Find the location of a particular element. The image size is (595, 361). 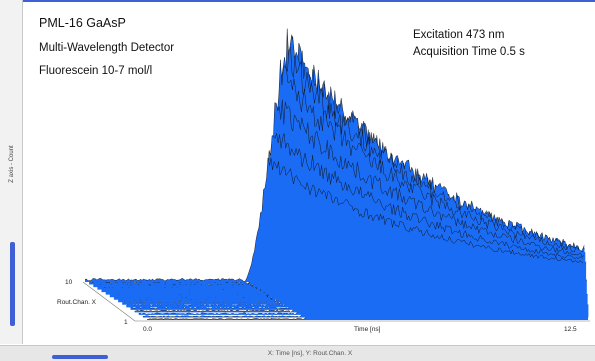

vertical-scroll-thumb is located at coordinates (12, 284).